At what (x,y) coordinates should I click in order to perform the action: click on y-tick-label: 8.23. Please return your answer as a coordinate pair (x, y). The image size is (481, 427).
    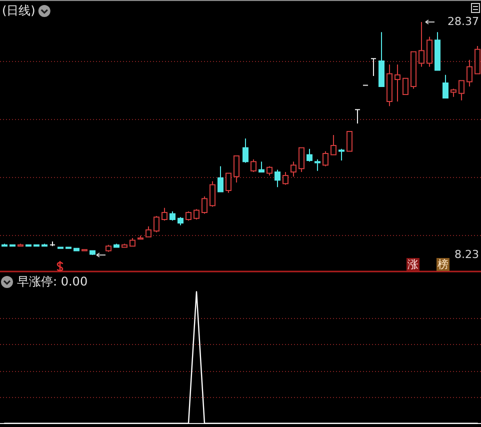
    Looking at the image, I should click on (466, 255).